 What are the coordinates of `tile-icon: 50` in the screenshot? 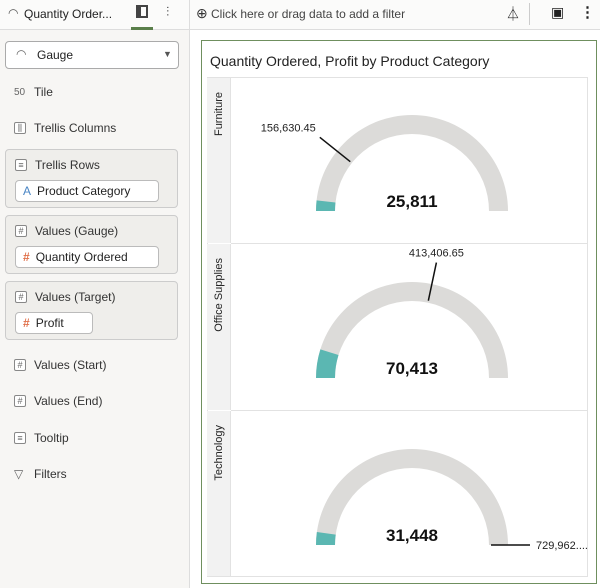 It's located at (20, 92).